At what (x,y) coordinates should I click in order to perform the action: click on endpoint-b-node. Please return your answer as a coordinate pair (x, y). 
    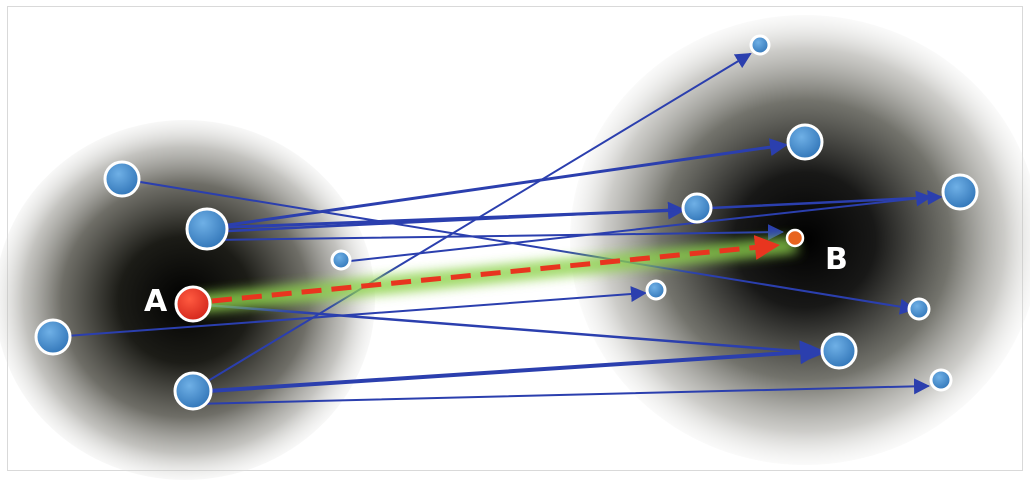
    Looking at the image, I should click on (795, 238).